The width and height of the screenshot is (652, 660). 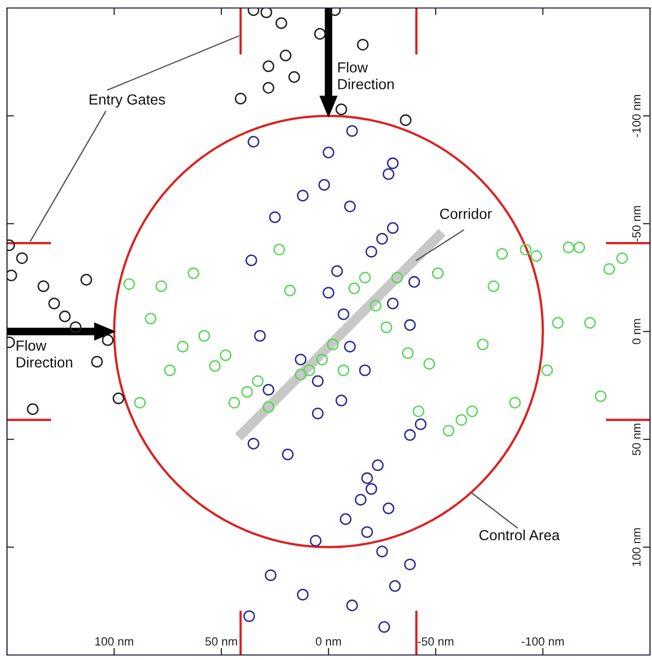 What do you see at coordinates (328, 641) in the screenshot?
I see `x-tick-label: 0 nm` at bounding box center [328, 641].